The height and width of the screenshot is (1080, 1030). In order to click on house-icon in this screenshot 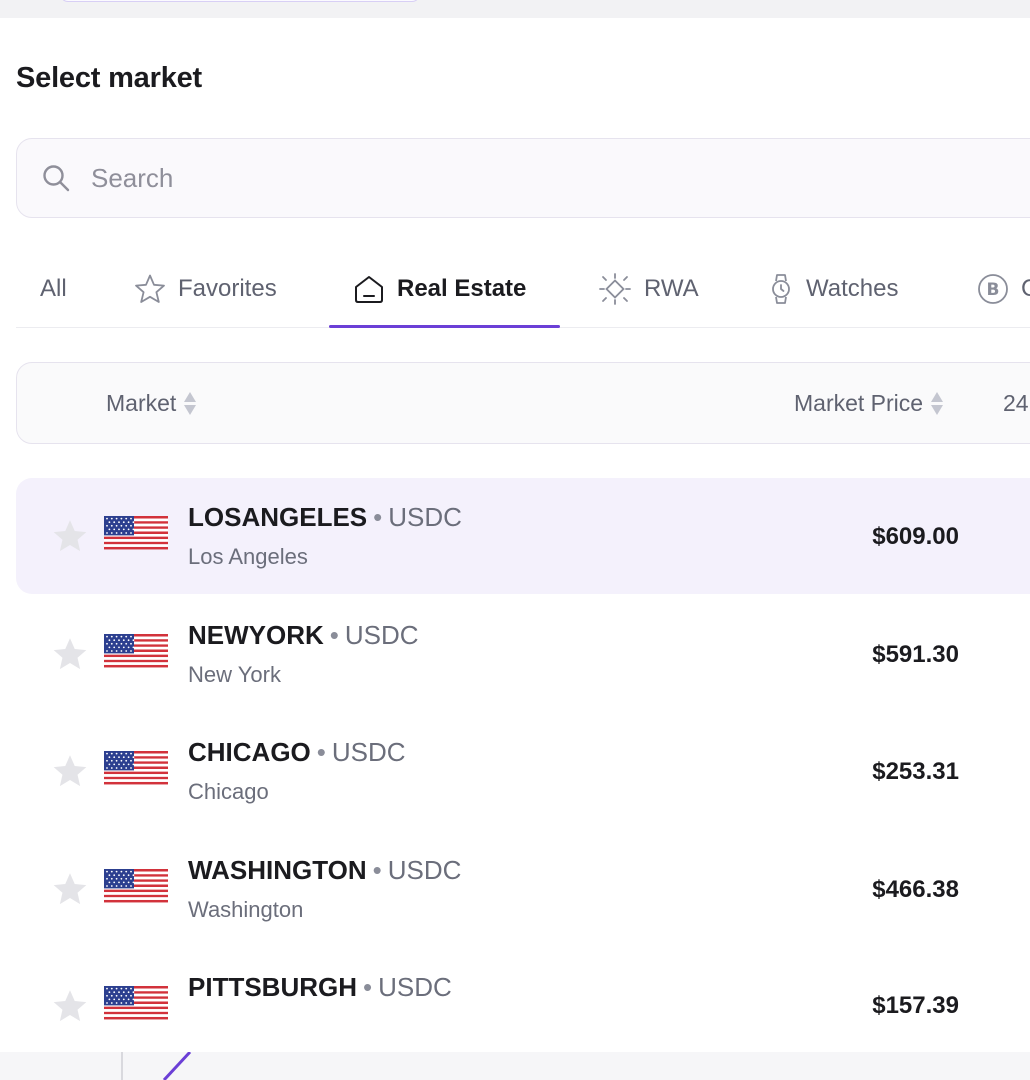, I will do `click(369, 289)`.